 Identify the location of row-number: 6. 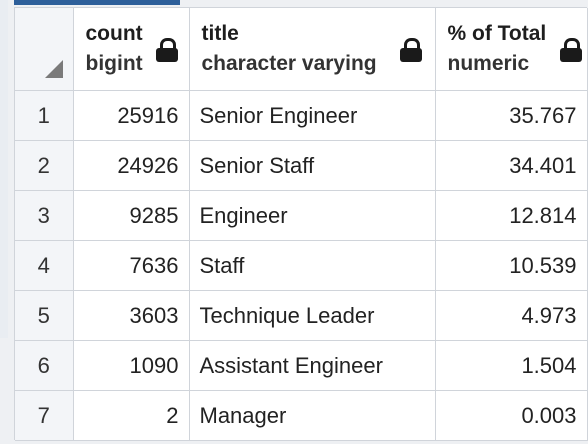
(44, 365).